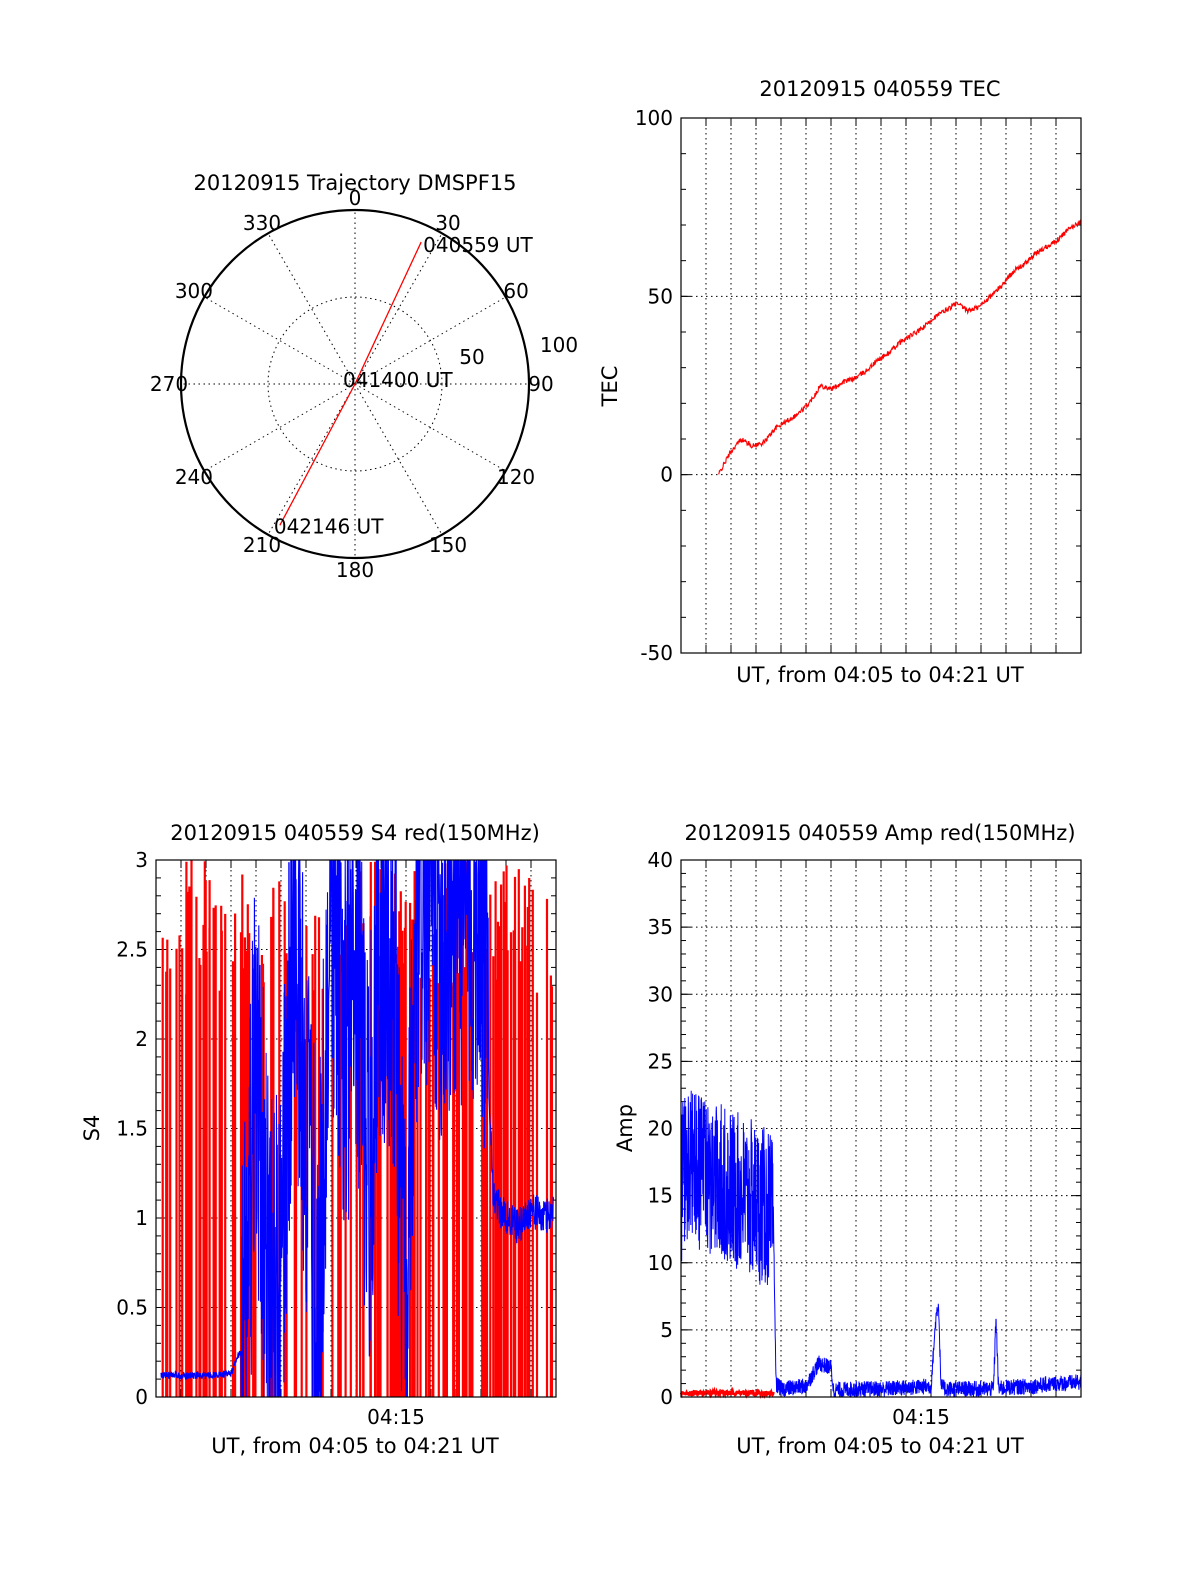  What do you see at coordinates (448, 545) in the screenshot?
I see `polar-angle-label: 150` at bounding box center [448, 545].